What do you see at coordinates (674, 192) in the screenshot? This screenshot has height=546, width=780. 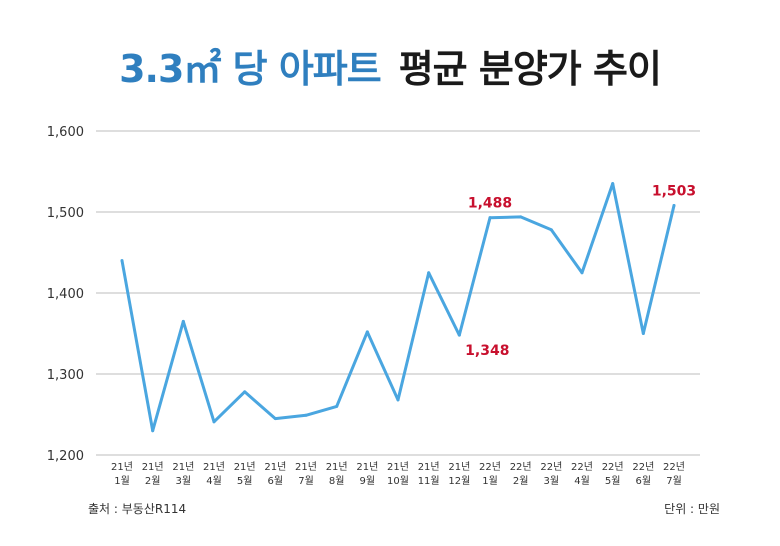 I see `data-label: 1,503` at bounding box center [674, 192].